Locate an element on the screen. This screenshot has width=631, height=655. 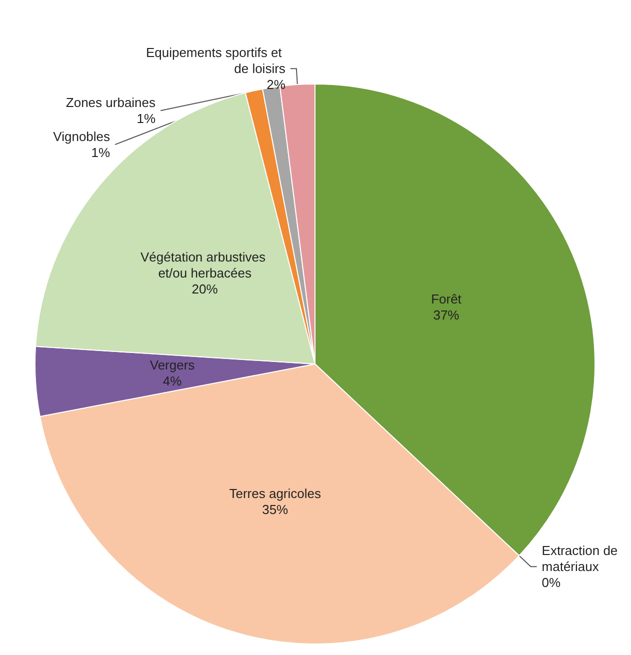
slice-label: Végétation arbustives et/ou herbacées is located at coordinates (205, 264).